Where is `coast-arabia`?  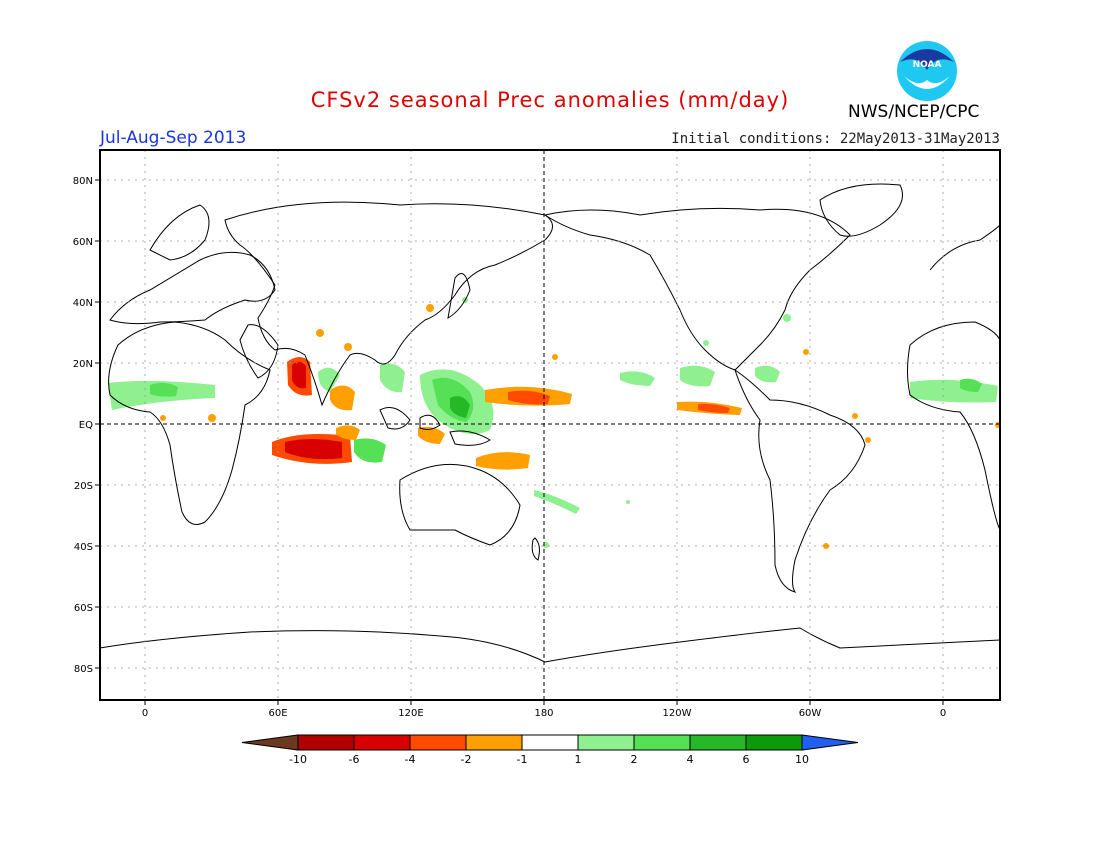 coast-arabia is located at coordinates (259, 351).